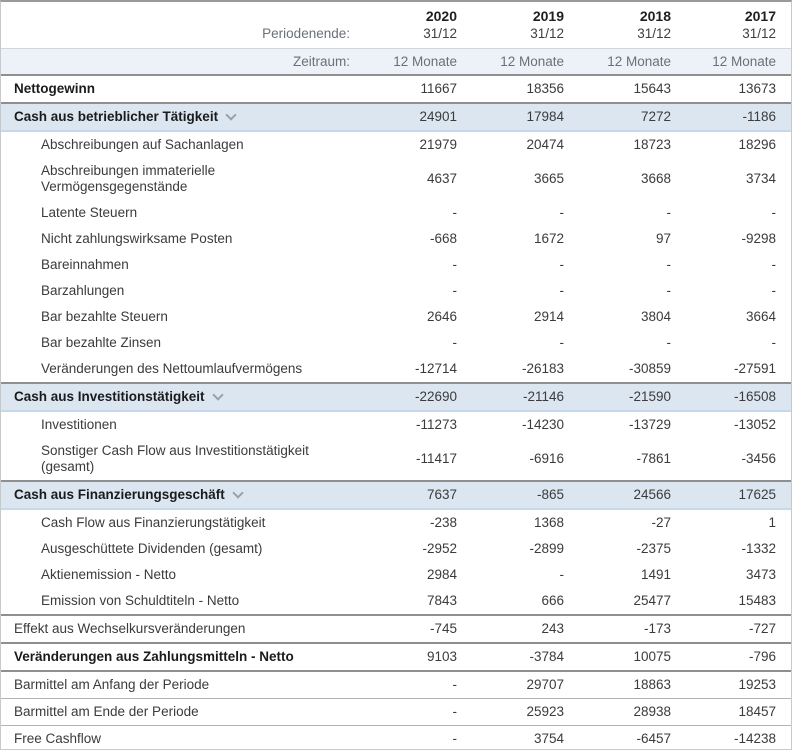 The width and height of the screenshot is (792, 750). Describe the element at coordinates (617, 684) in the screenshot. I see `cell-value: 18863` at that location.